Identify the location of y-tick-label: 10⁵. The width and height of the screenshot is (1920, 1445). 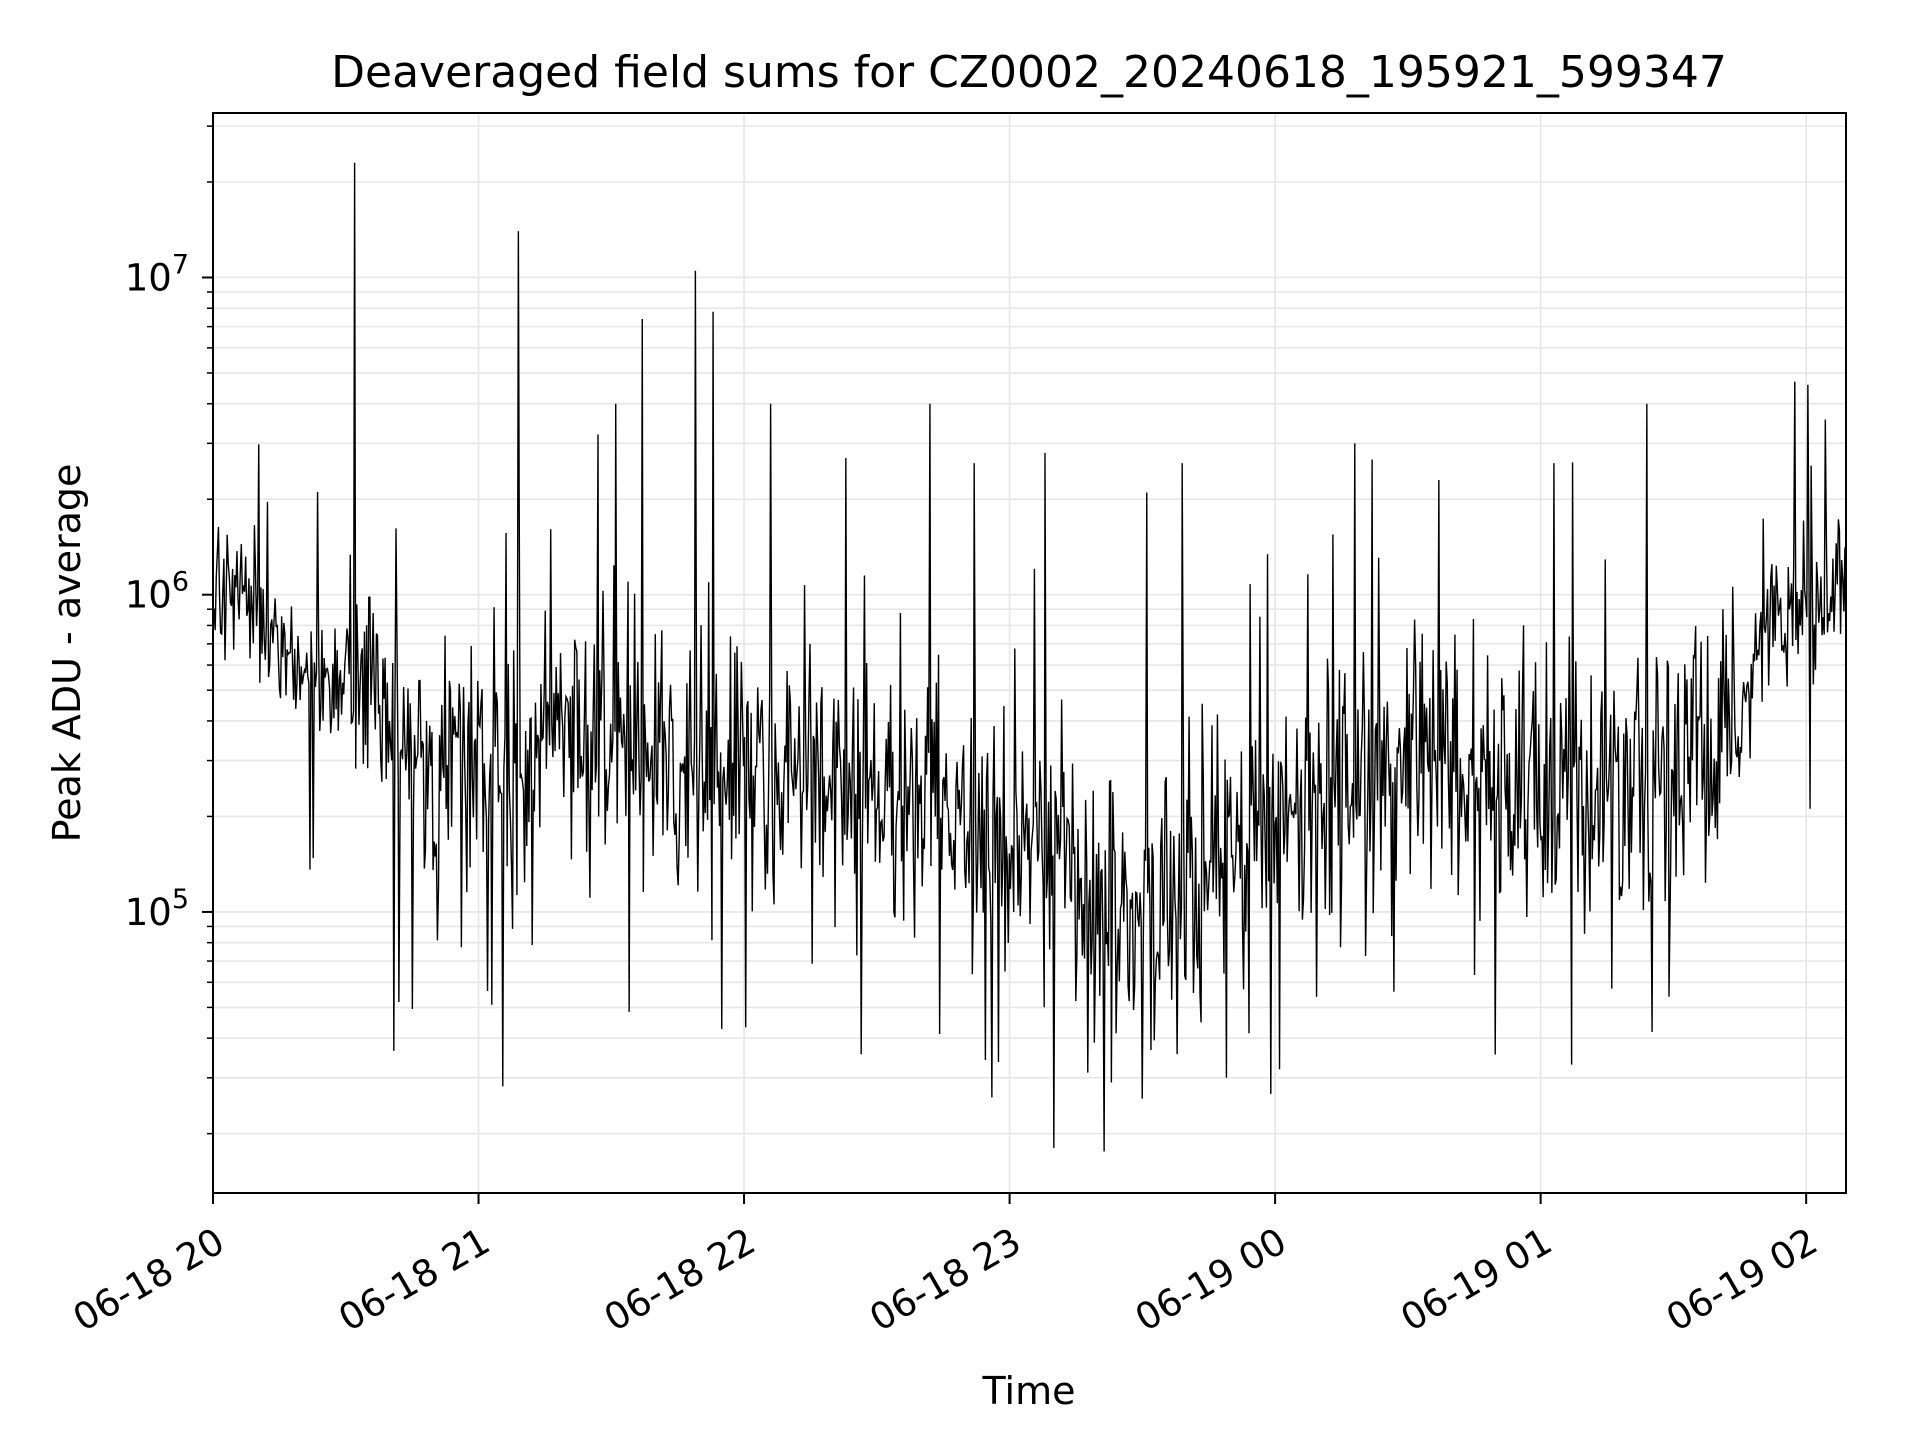
(157, 909).